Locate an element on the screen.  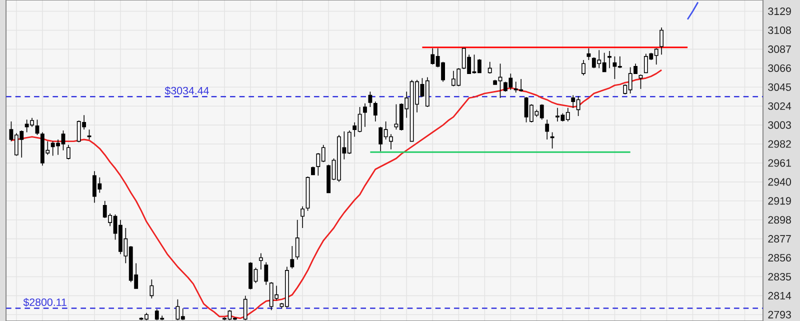
y-tick-label: 3045 is located at coordinates (779, 87).